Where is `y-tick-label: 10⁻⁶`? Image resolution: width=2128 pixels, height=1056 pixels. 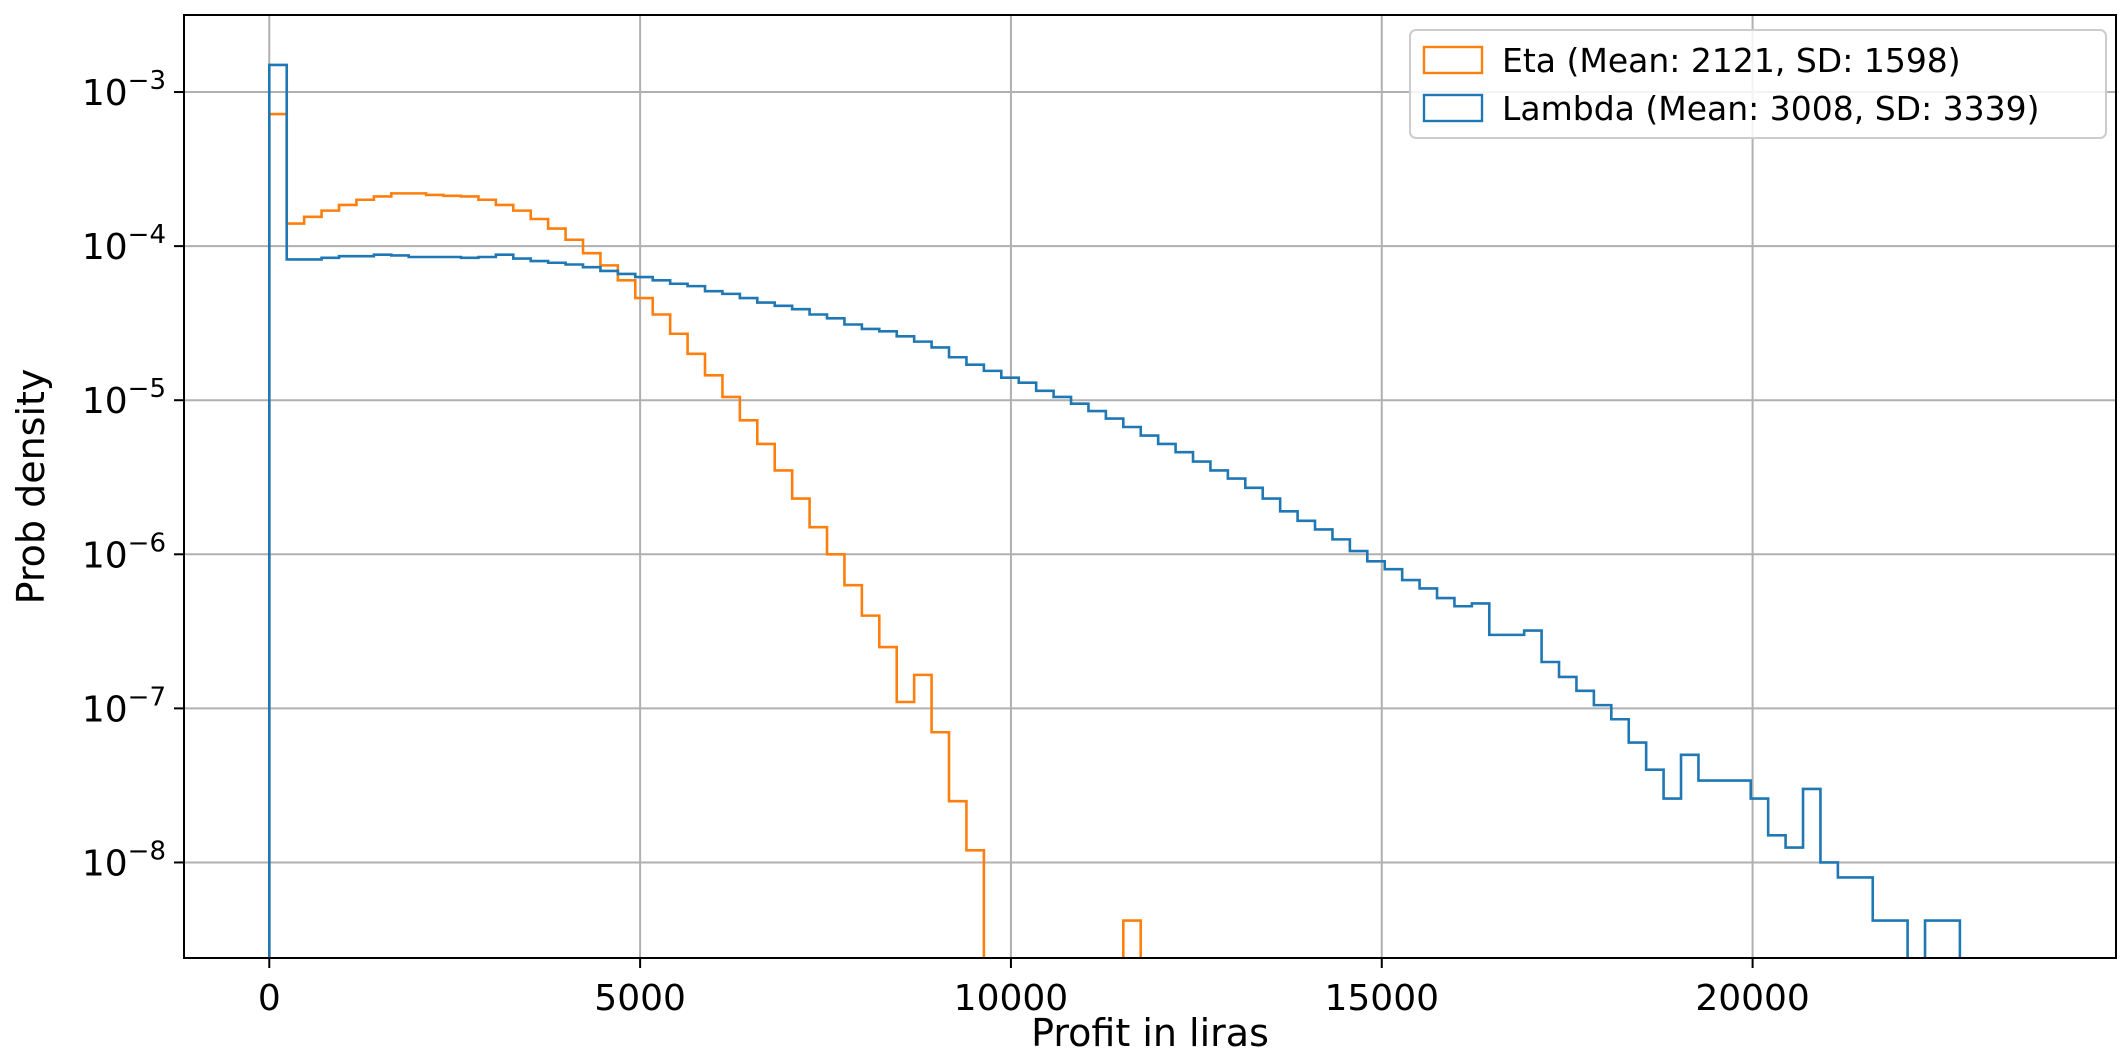
y-tick-label: 10⁻⁶ is located at coordinates (124, 552).